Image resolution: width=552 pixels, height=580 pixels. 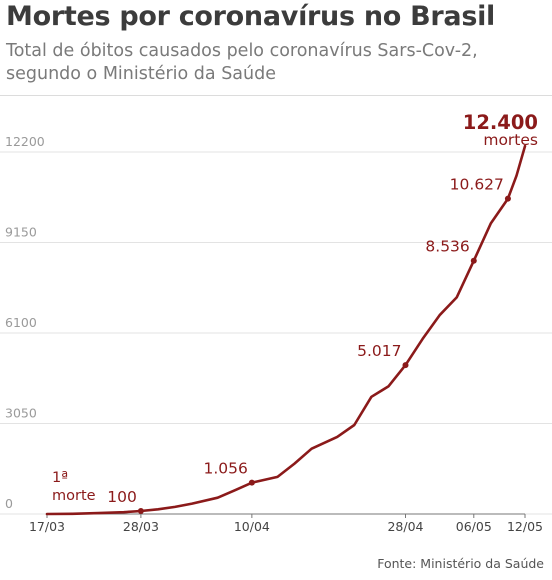 I want to click on point-label-line-2: morte, so click(x=74, y=496).